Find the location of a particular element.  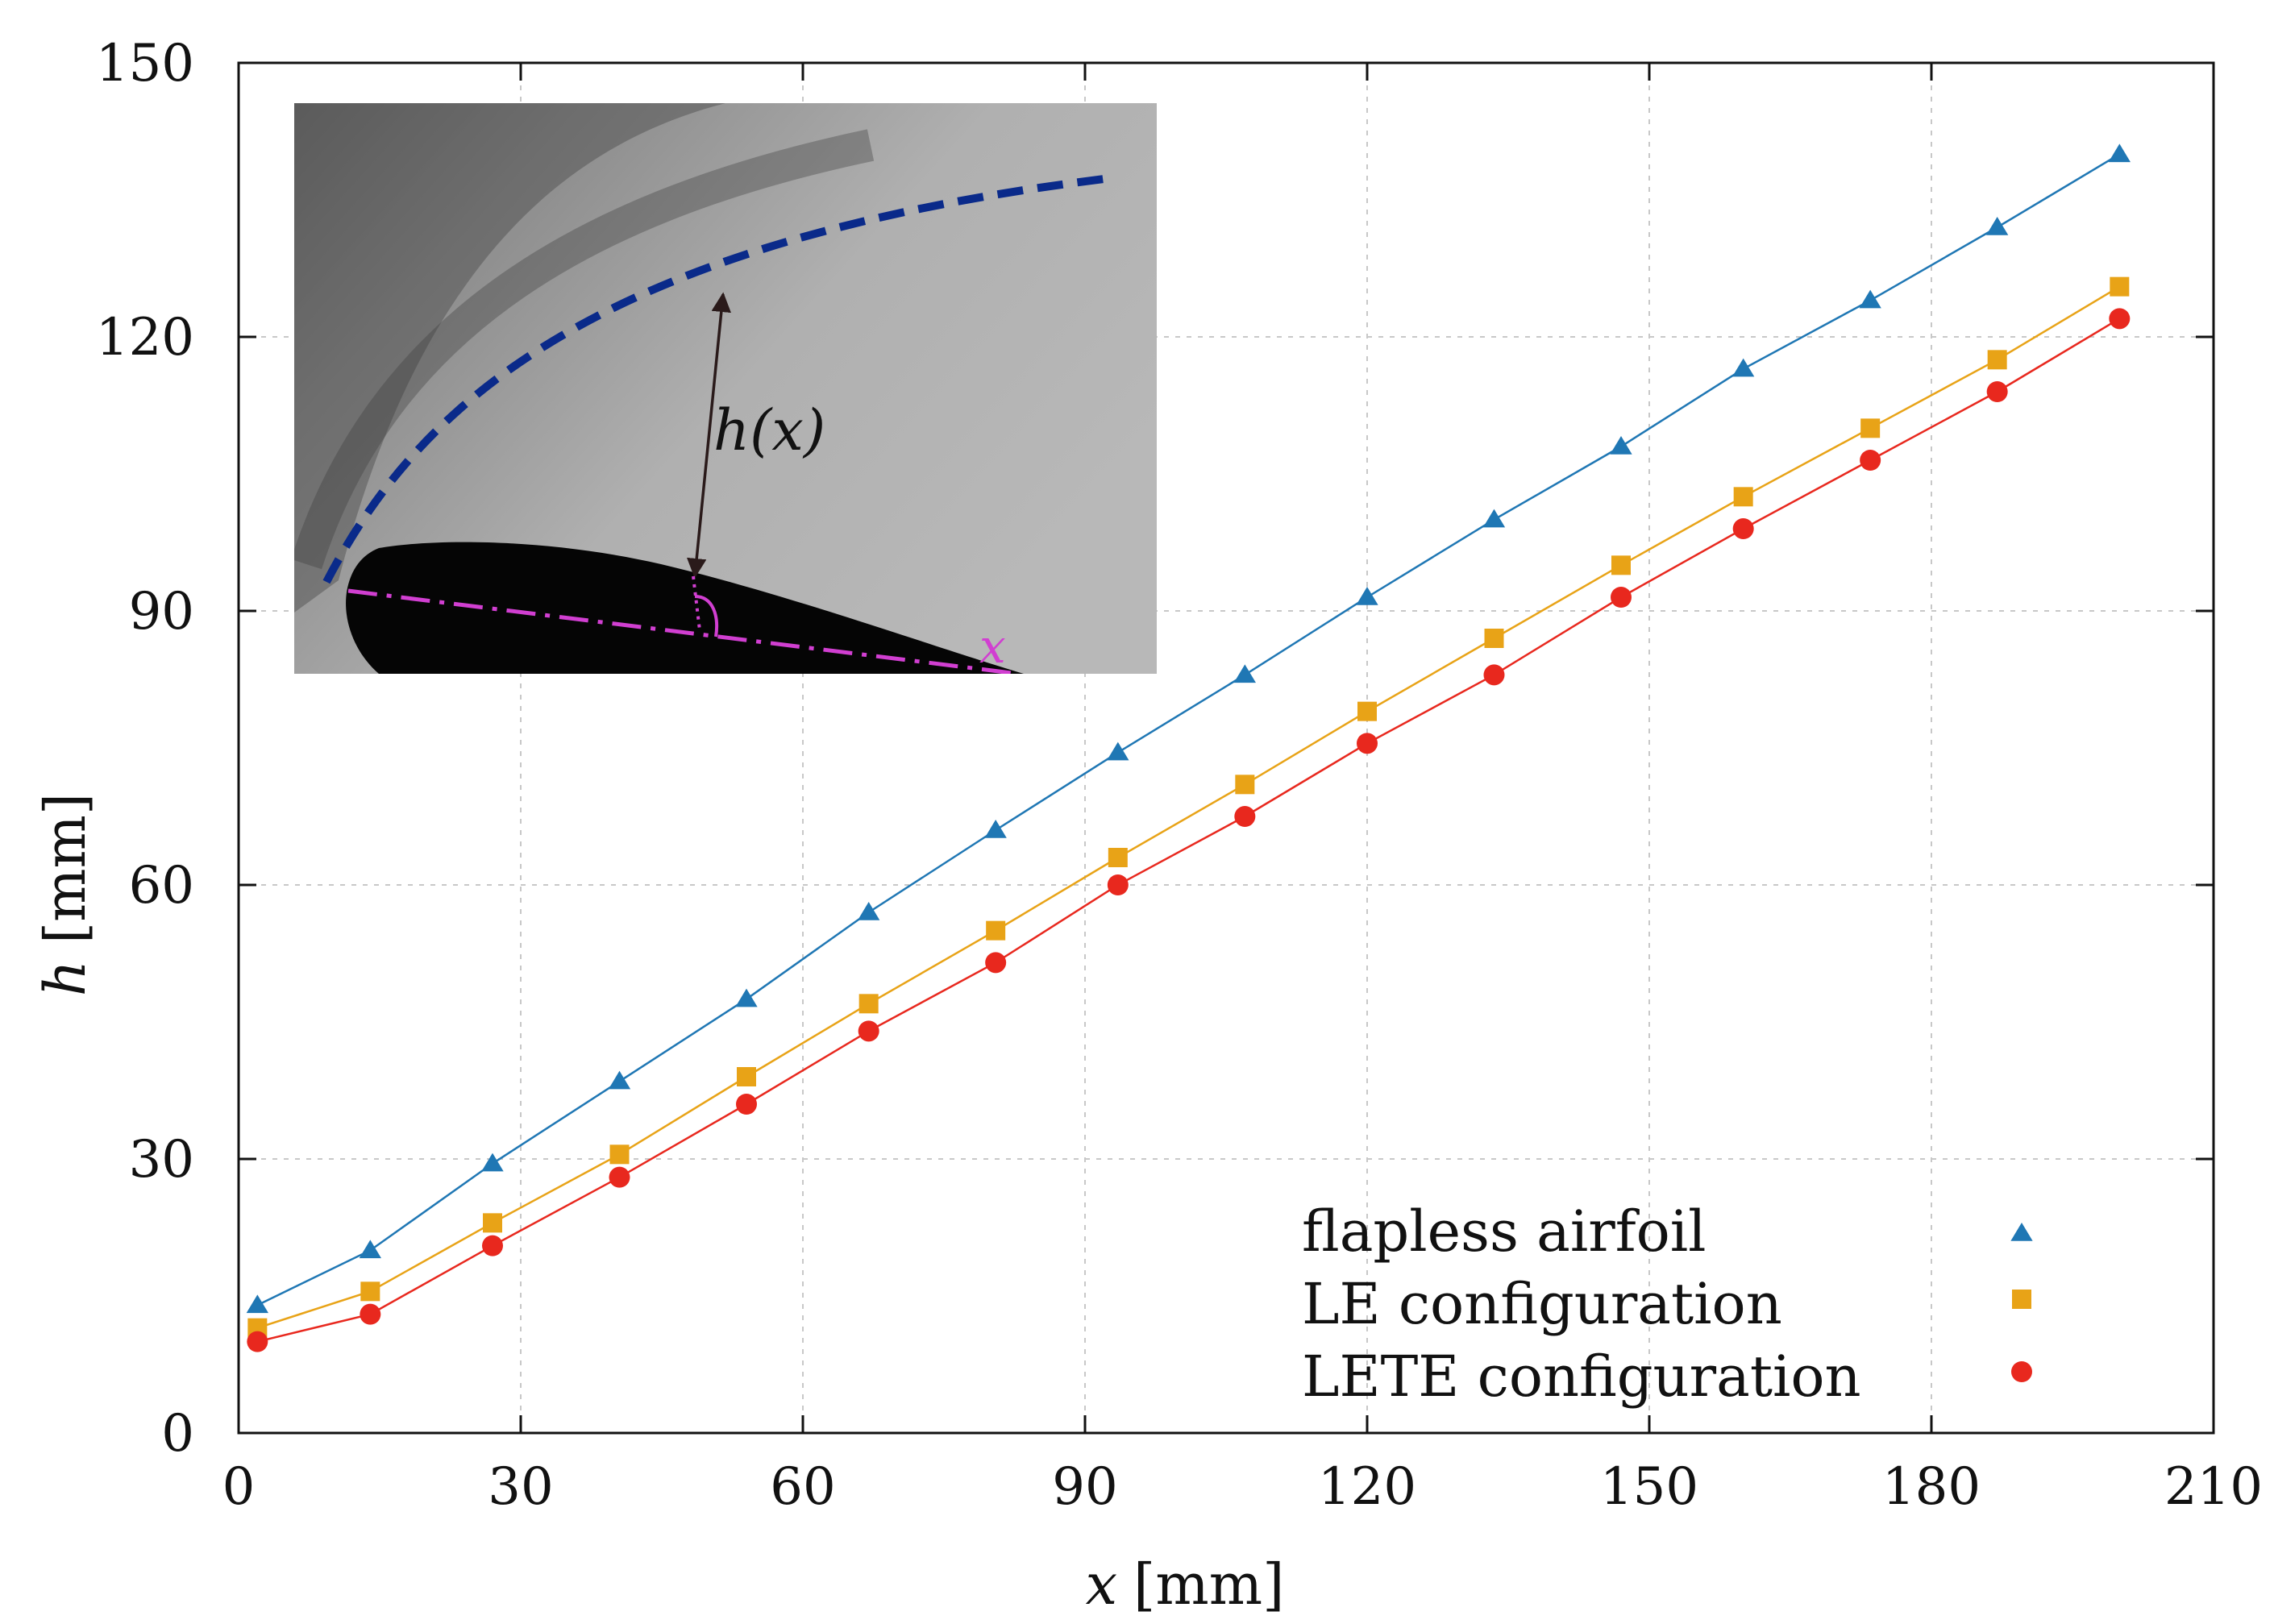

y-tick-label: 90 is located at coordinates (161, 612).